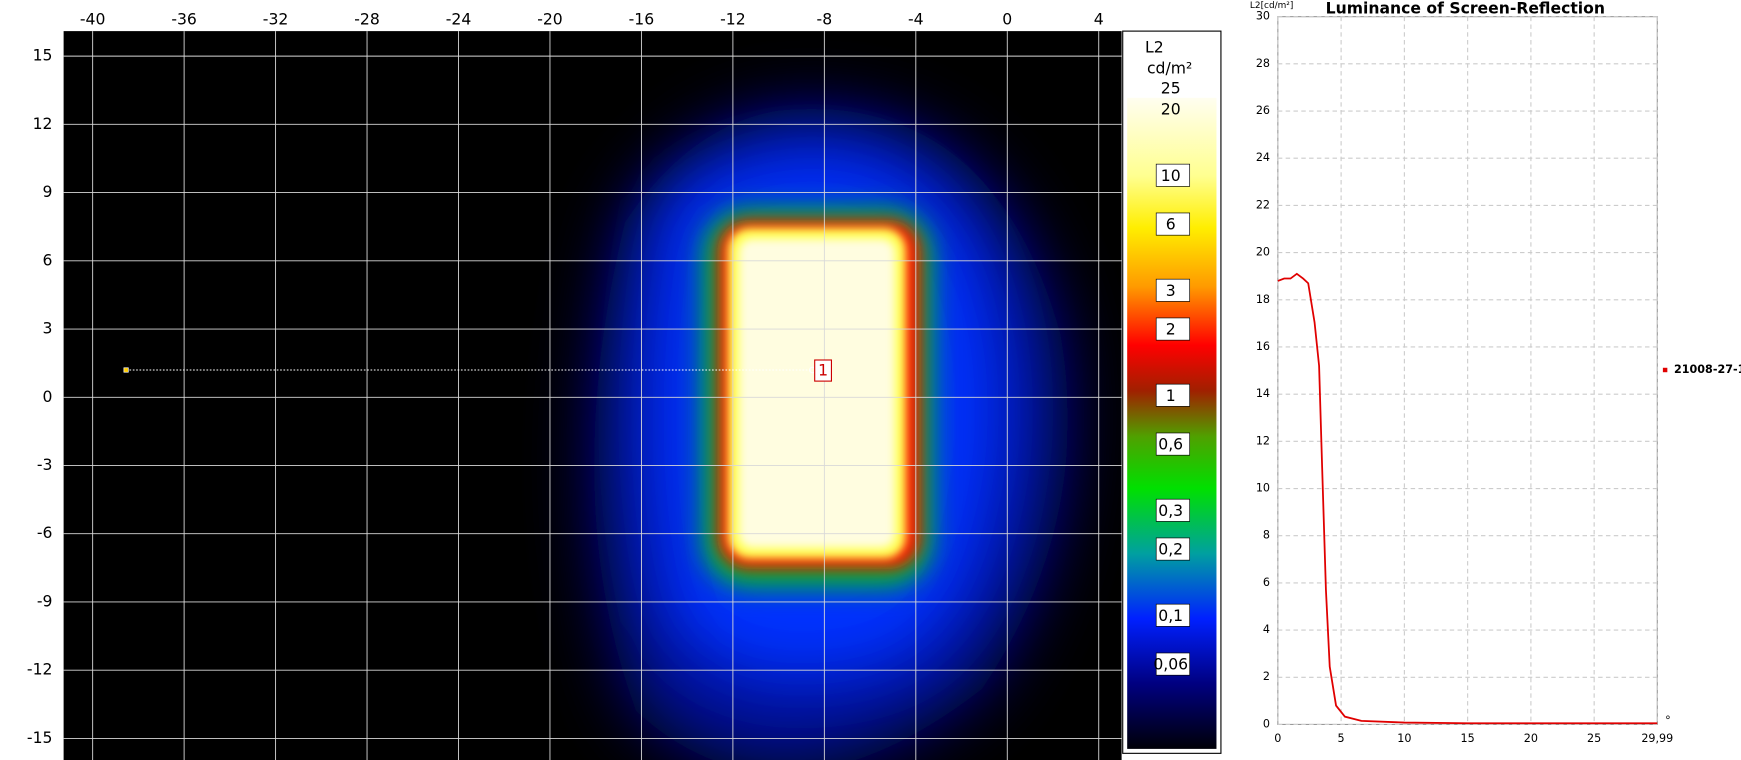  What do you see at coordinates (48, 192) in the screenshot?
I see `y-tick-label: 9` at bounding box center [48, 192].